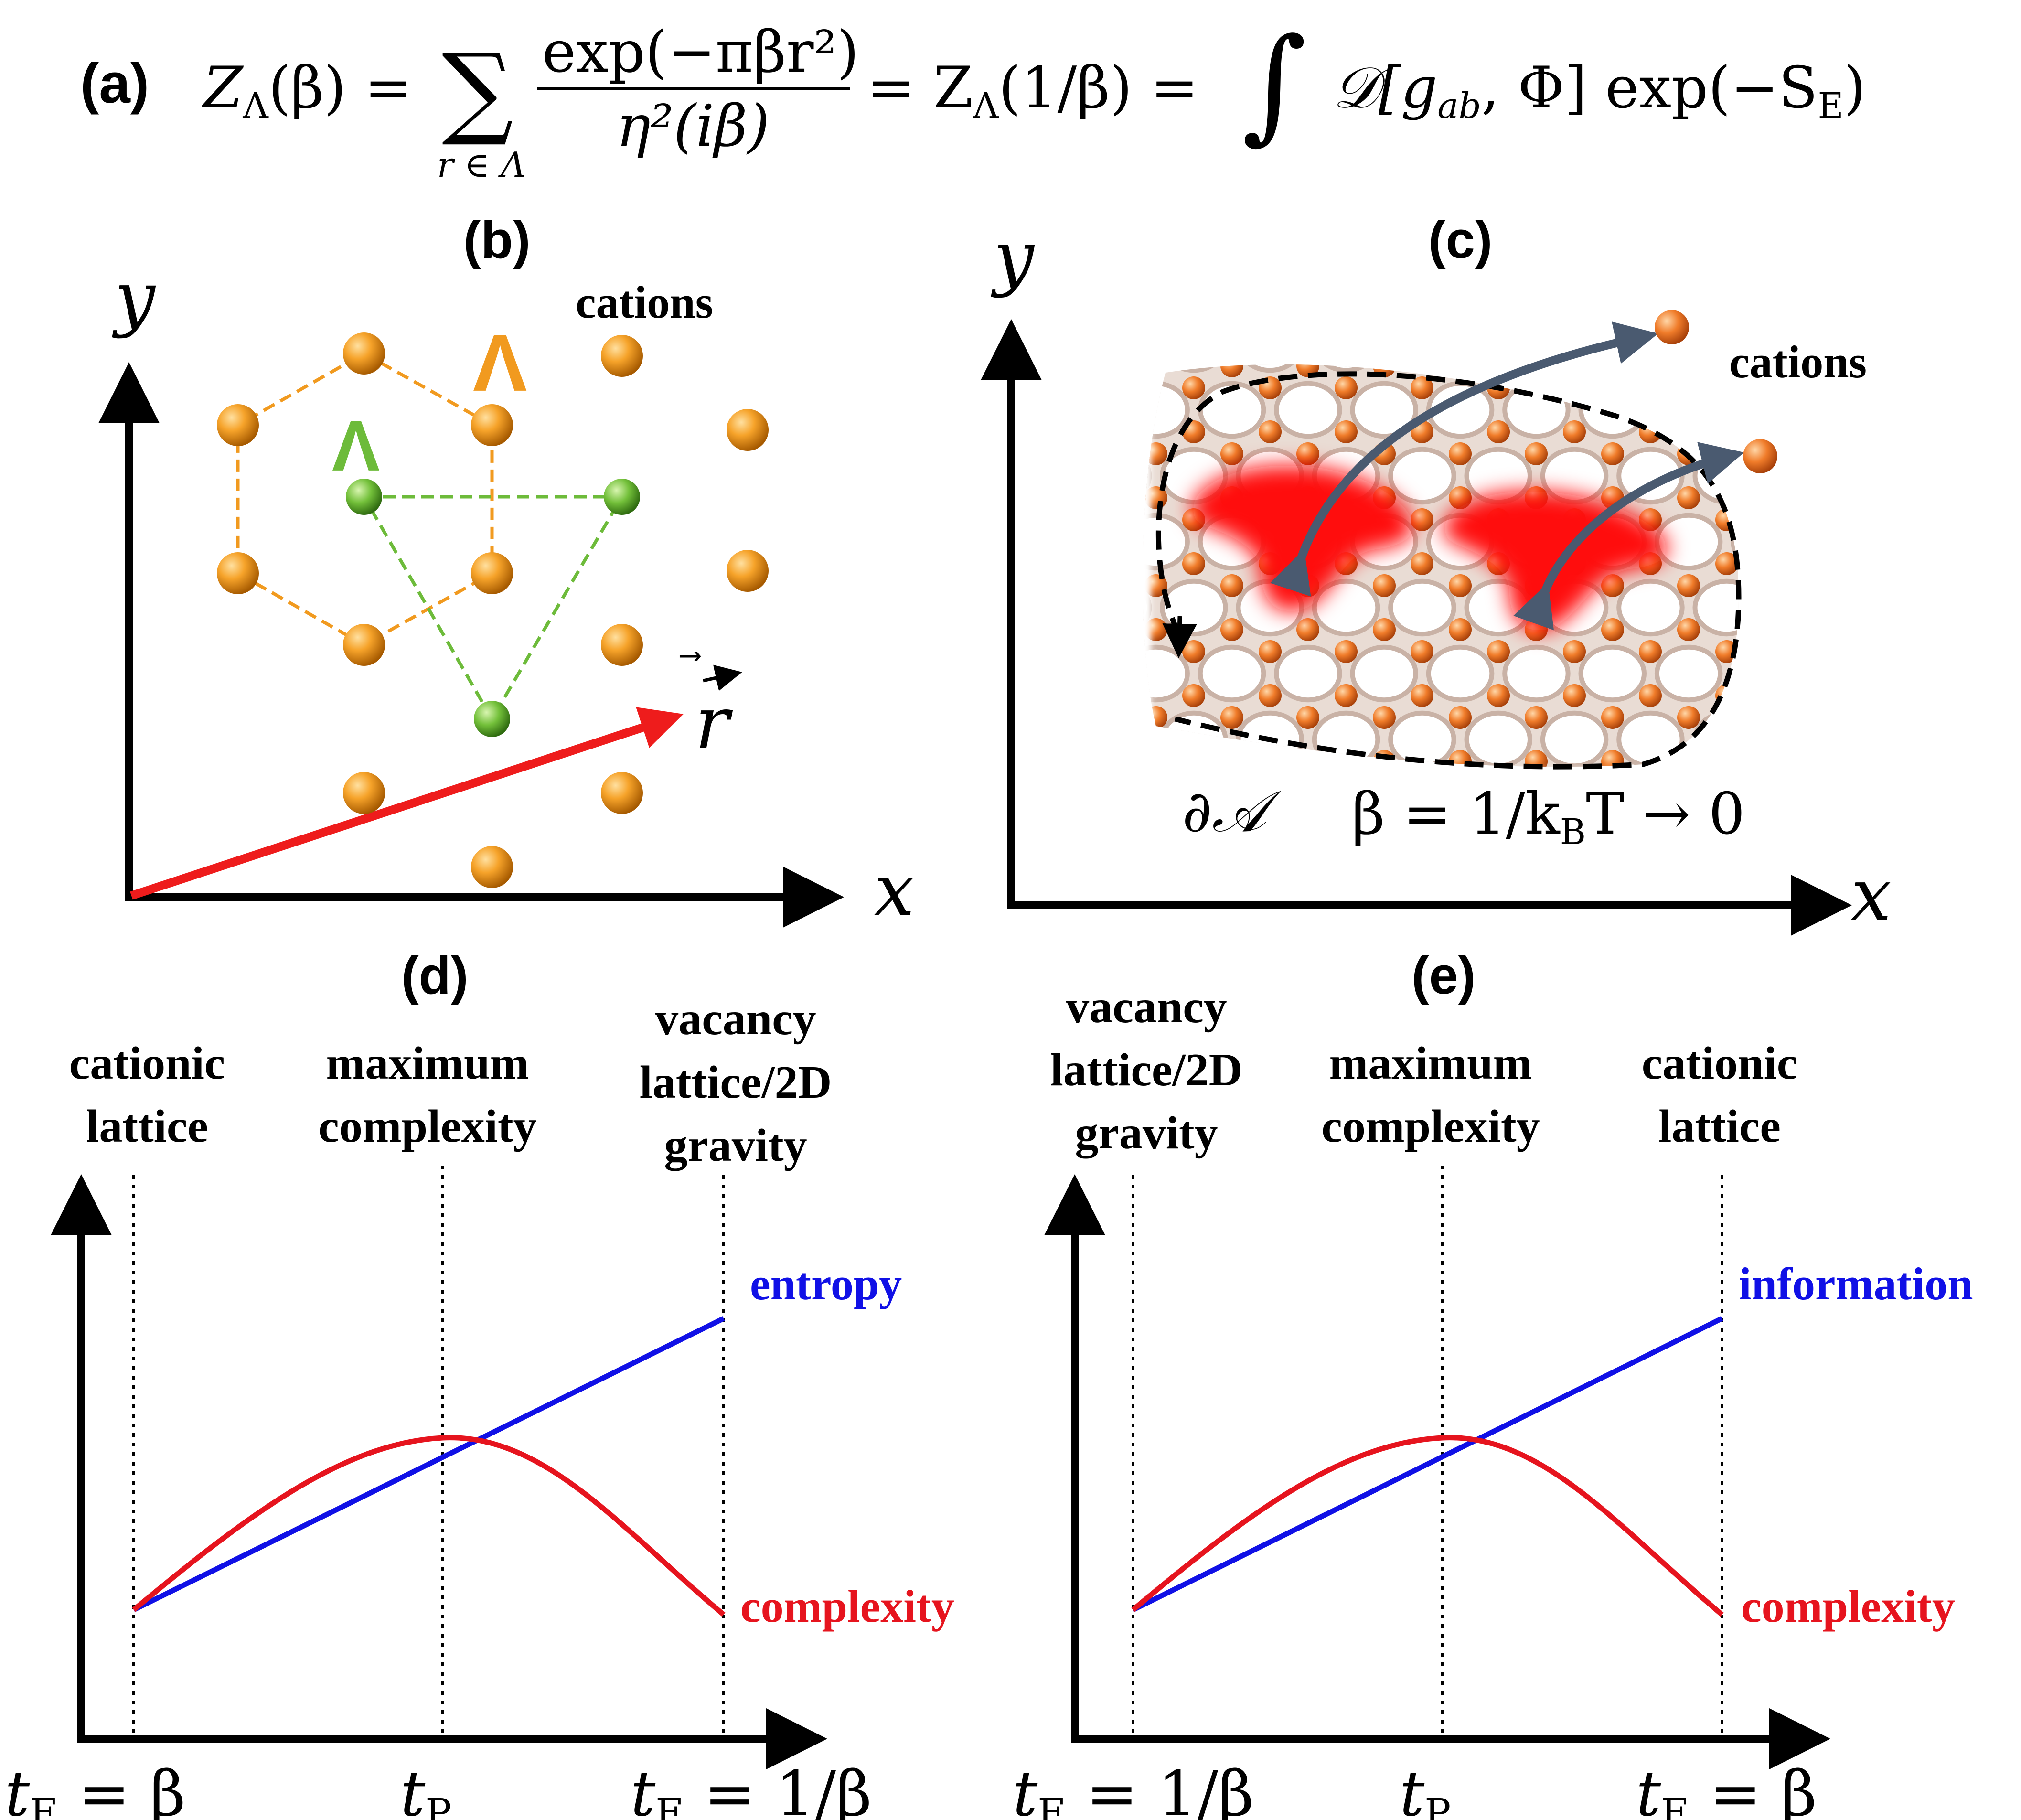 This screenshot has width=2021, height=1820. I want to click on complexity-label-e: complexity, so click(1848, 1606).